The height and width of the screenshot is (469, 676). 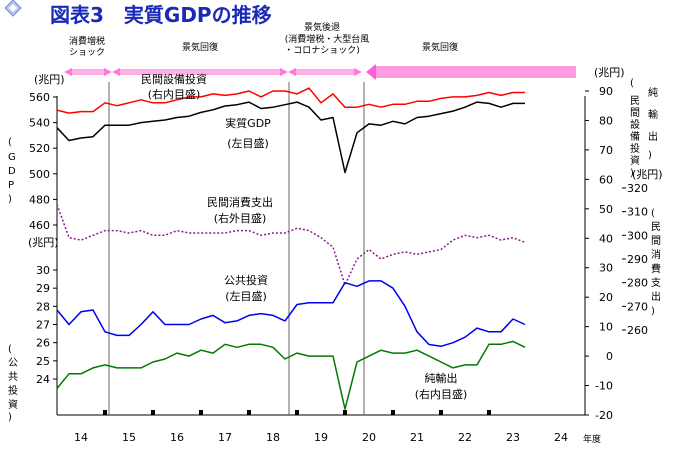 I want to click on phase-3-line1: 景気後退, so click(x=322, y=27).